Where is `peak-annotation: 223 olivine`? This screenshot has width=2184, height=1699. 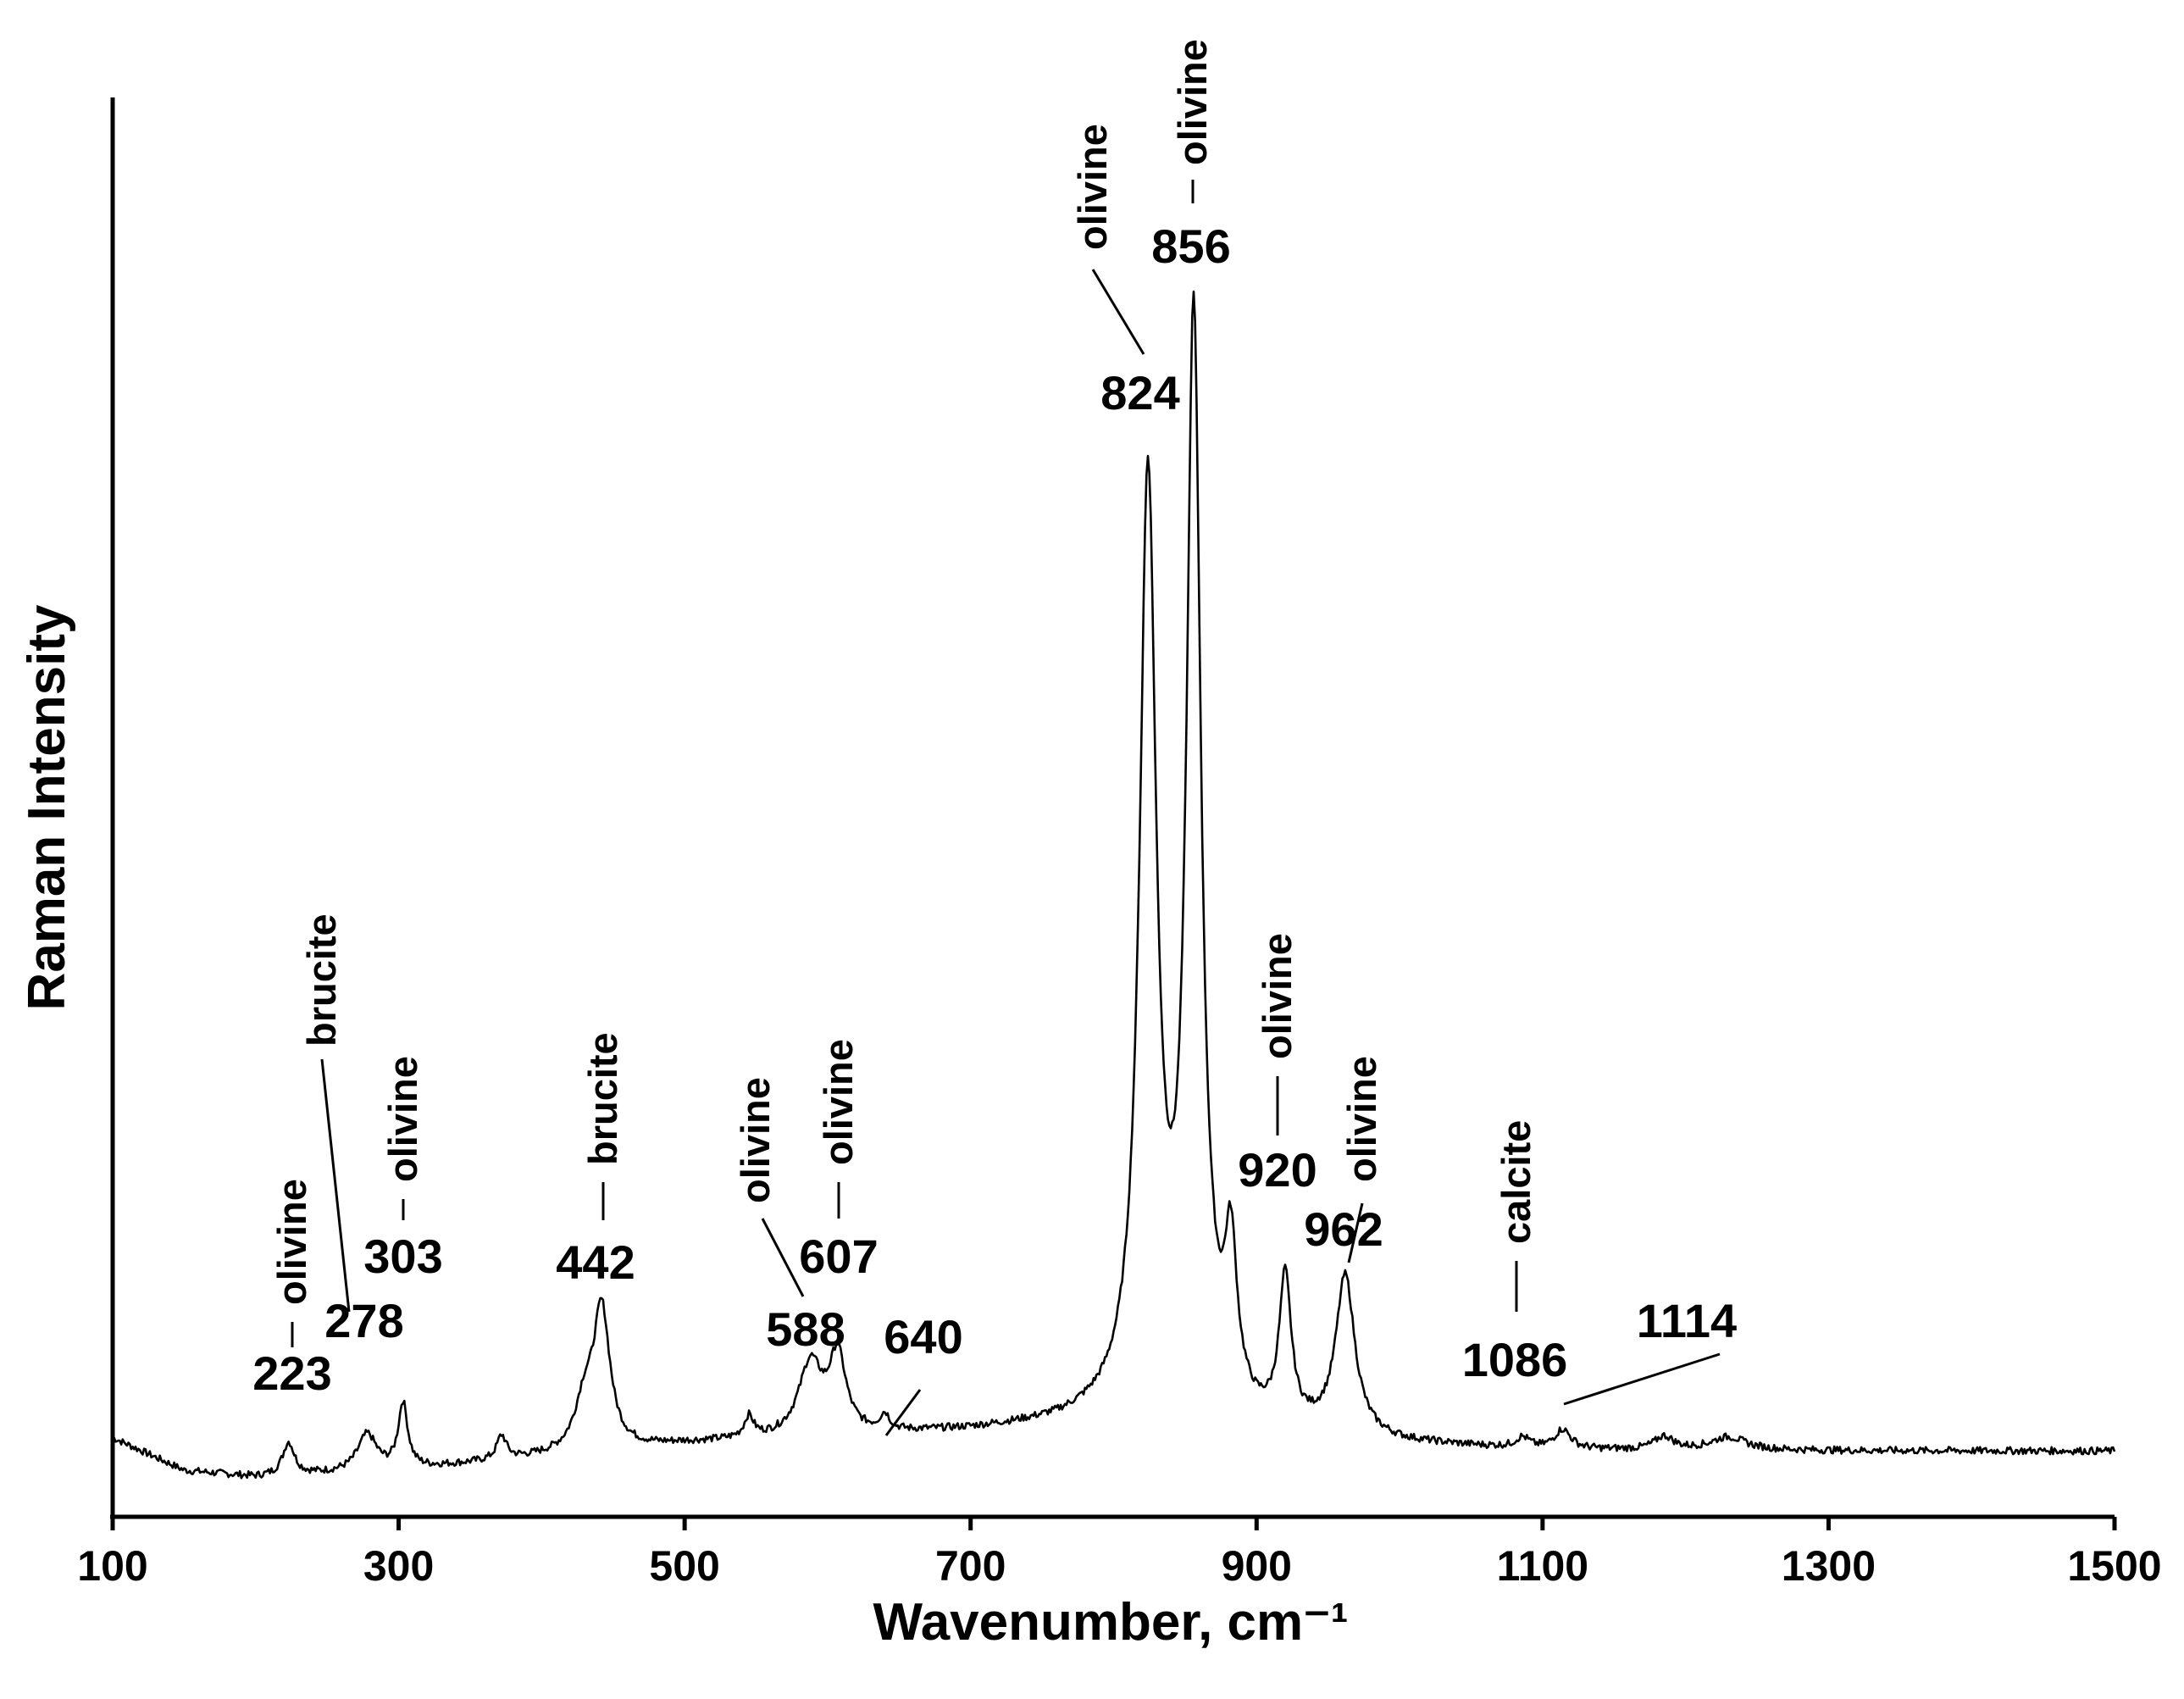 peak-annotation: 223 olivine is located at coordinates (292, 1289).